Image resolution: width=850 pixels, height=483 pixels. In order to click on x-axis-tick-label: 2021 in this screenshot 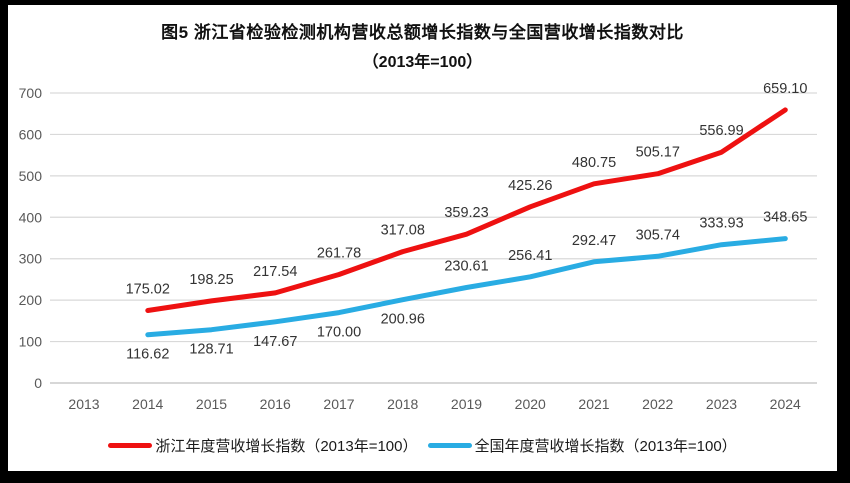, I will do `click(593, 404)`.